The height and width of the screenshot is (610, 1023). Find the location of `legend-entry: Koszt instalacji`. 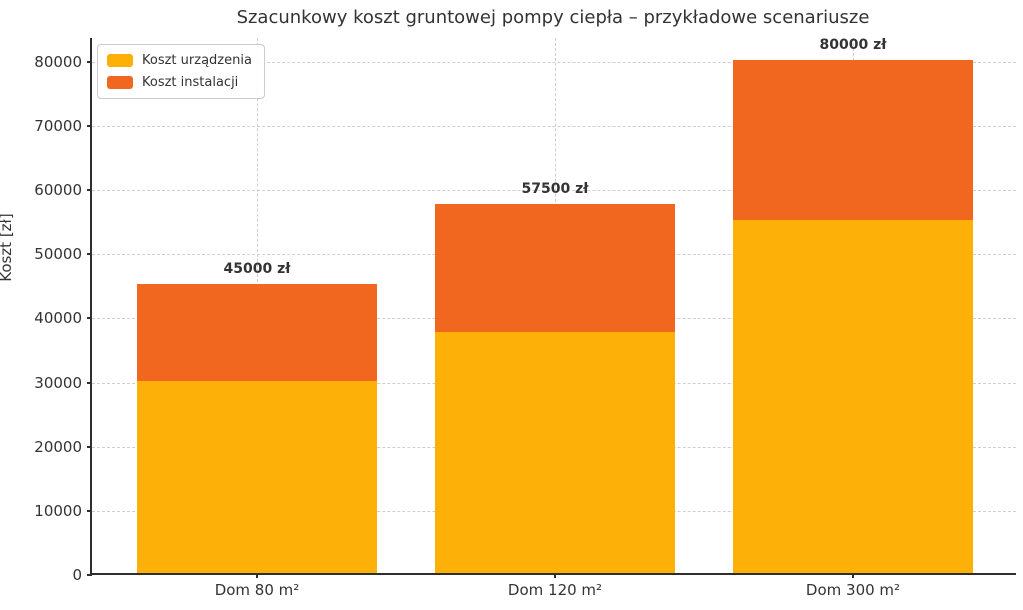

legend-entry: Koszt instalacji is located at coordinates (179, 82).